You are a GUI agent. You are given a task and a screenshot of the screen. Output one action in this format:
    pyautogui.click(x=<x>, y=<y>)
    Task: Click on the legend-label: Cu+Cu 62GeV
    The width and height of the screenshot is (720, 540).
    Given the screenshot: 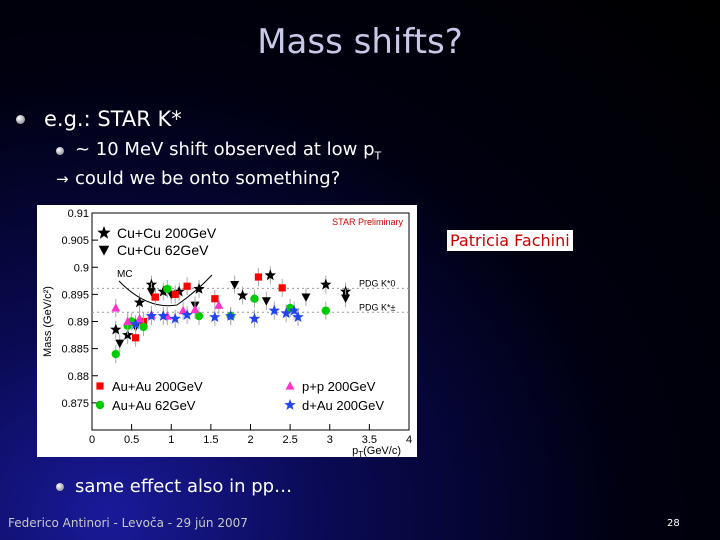 What is the action you would take?
    pyautogui.click(x=163, y=250)
    